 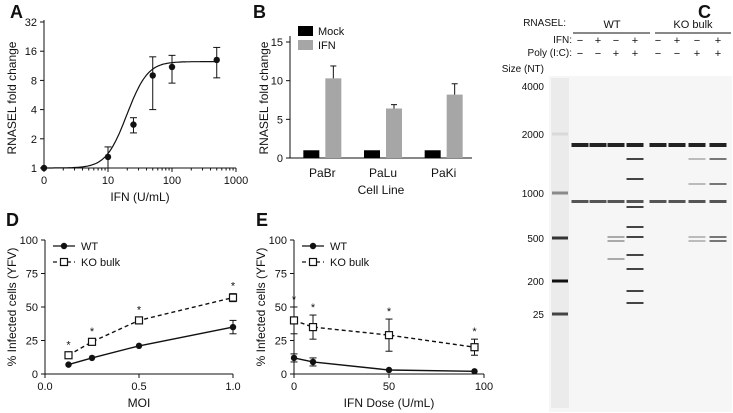 I want to click on panel-a-y-tick-label: 16, so click(x=31, y=52).